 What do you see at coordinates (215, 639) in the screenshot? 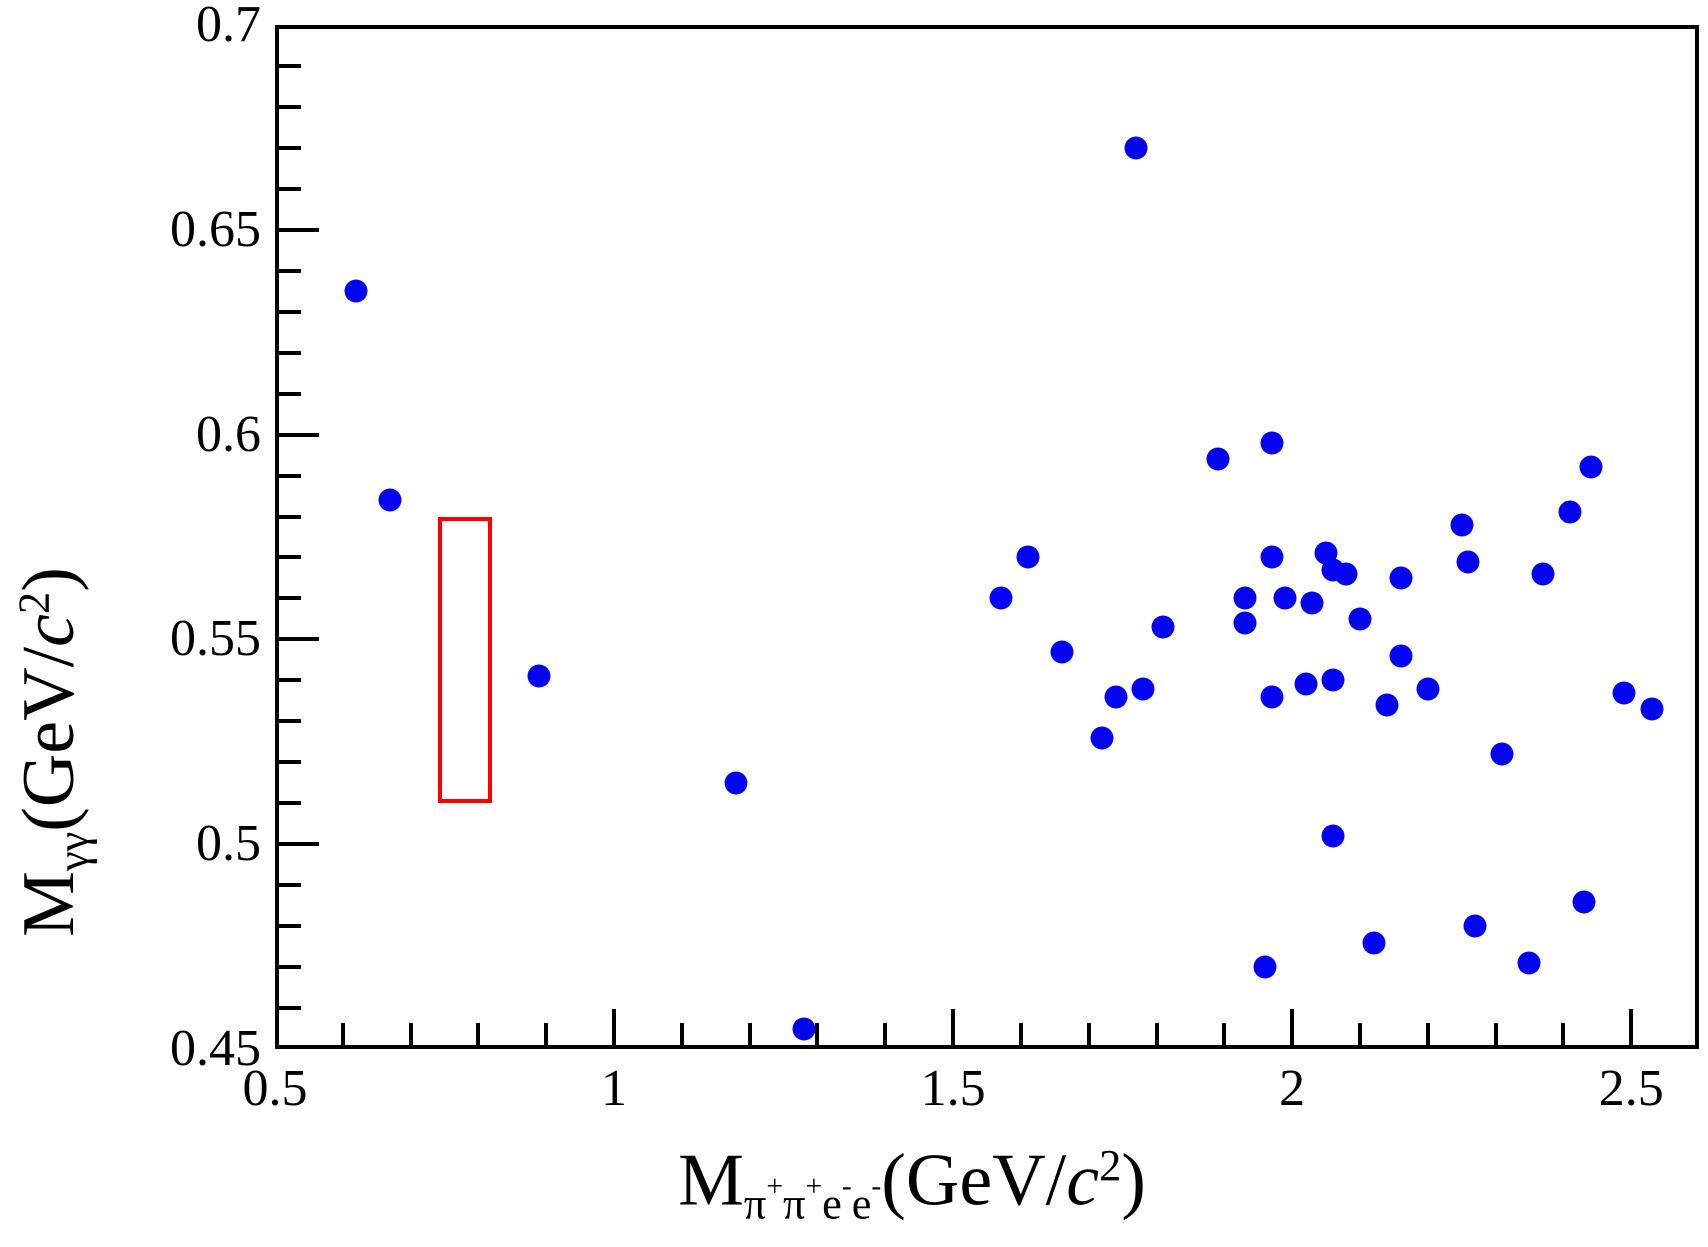
I see `y-tick-label: 0.55` at bounding box center [215, 639].